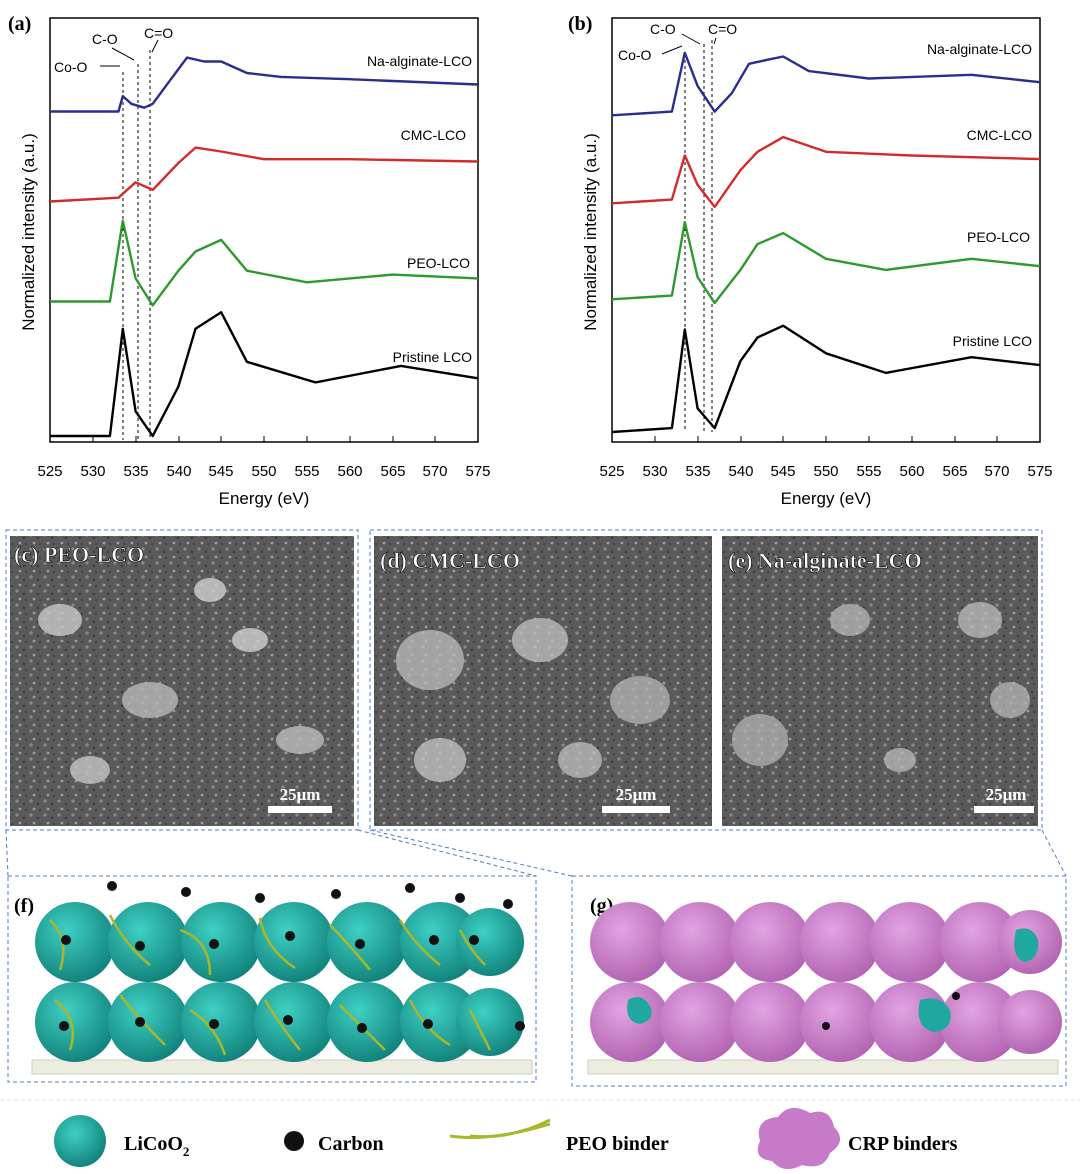 Image resolution: width=1080 pixels, height=1174 pixels. Describe the element at coordinates (543, 681) in the screenshot. I see `sem-d-image: (d) CMC-LCO 25μm` at that location.